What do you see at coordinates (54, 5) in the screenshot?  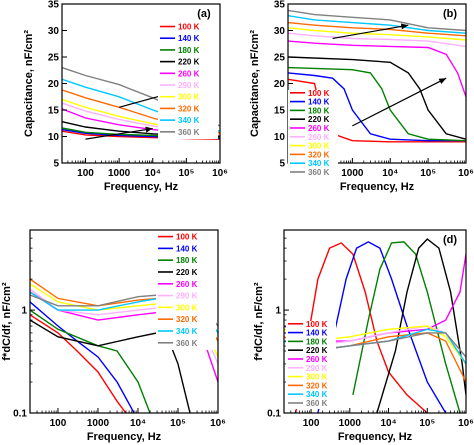 I see `y-tick-label: 35` at bounding box center [54, 5].